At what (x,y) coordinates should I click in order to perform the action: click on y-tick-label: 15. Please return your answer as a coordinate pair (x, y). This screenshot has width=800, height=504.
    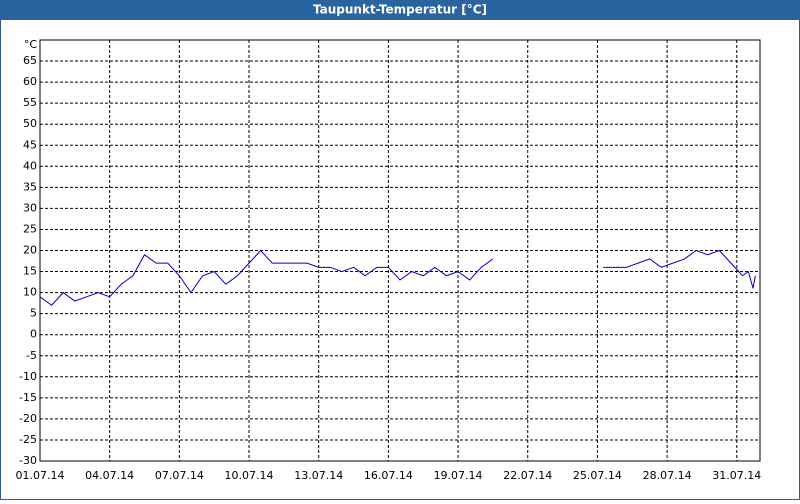
    Looking at the image, I should click on (30, 271).